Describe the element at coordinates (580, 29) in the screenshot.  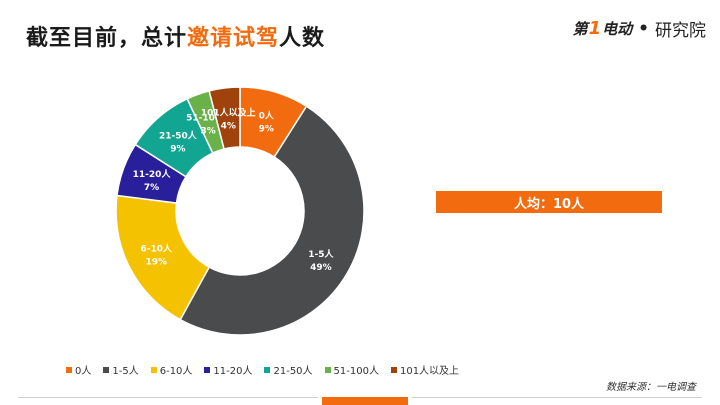
I see `brand-part-a: 第` at that location.